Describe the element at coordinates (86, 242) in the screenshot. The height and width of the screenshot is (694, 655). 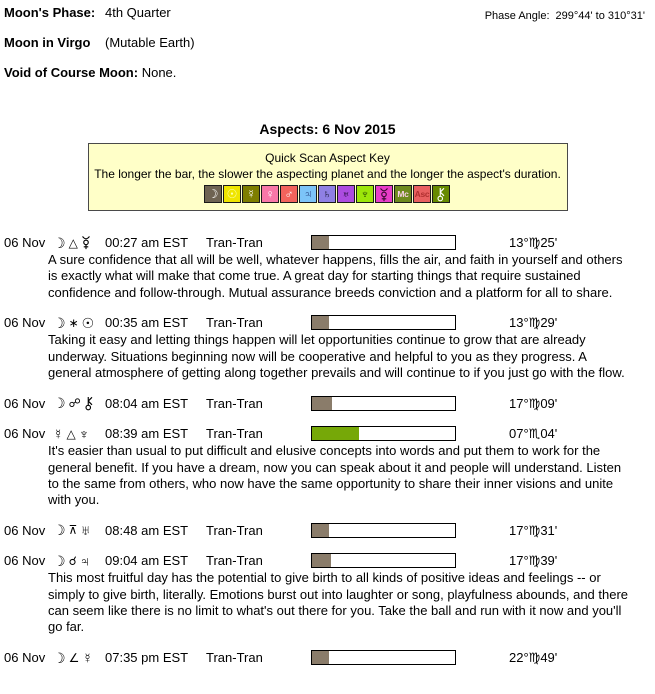
I see `pluto-icon` at that location.